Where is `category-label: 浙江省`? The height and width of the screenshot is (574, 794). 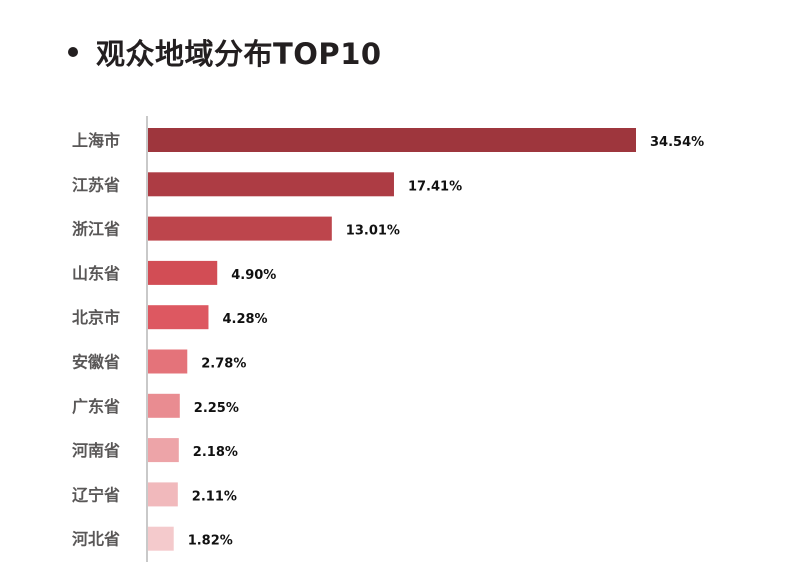
category-label: 浙江省 is located at coordinates (96, 229).